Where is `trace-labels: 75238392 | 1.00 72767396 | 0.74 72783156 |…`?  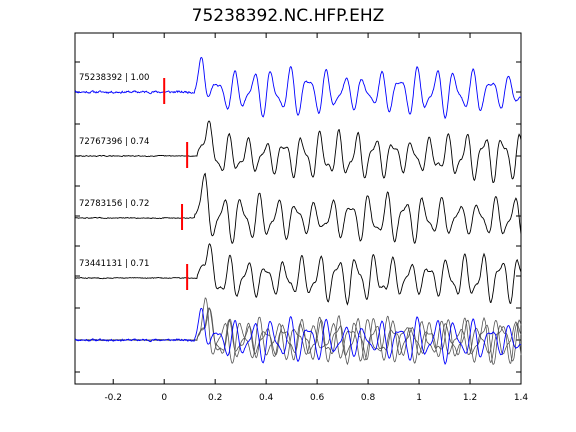
trace-labels: 75238392 | 1.00 72767396 | 0.74 72783156 |… is located at coordinates (114, 171).